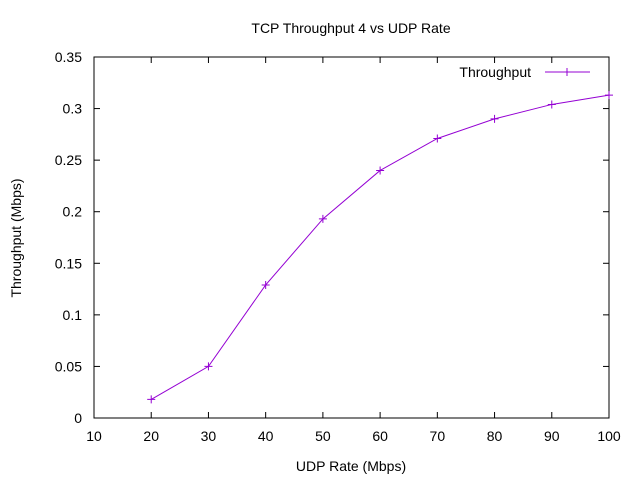 The image size is (640, 480). I want to click on y-tick-label: 0, so click(78, 418).